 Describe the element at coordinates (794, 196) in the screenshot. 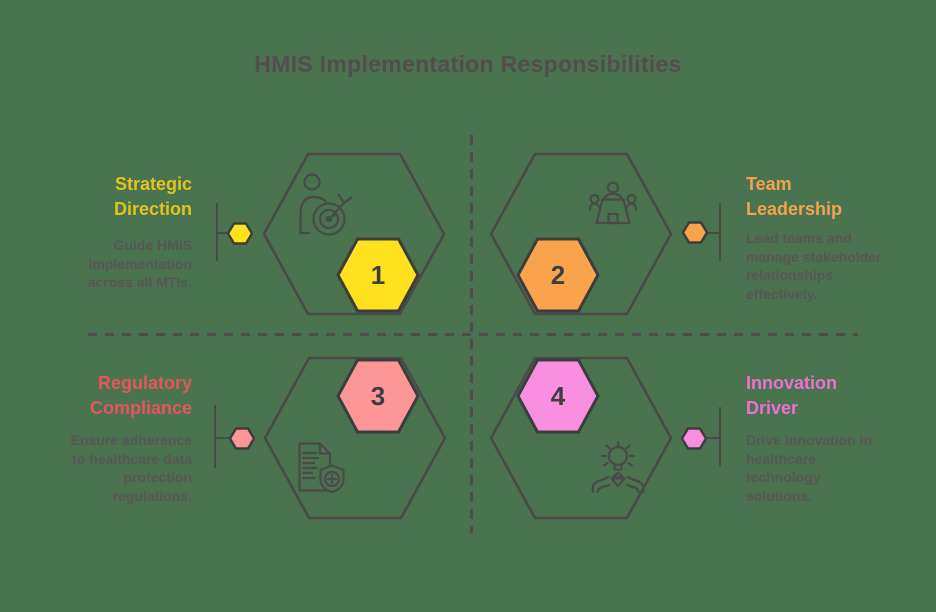

I see `heading-team-leadership: Team Leadership` at that location.